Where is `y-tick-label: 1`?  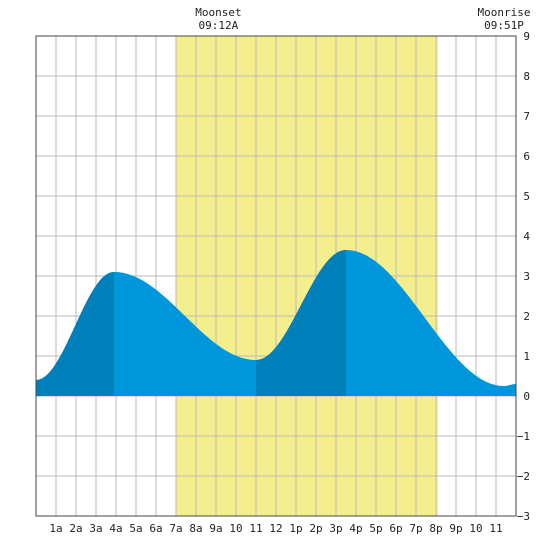 y-tick-label: 1 is located at coordinates (526, 356).